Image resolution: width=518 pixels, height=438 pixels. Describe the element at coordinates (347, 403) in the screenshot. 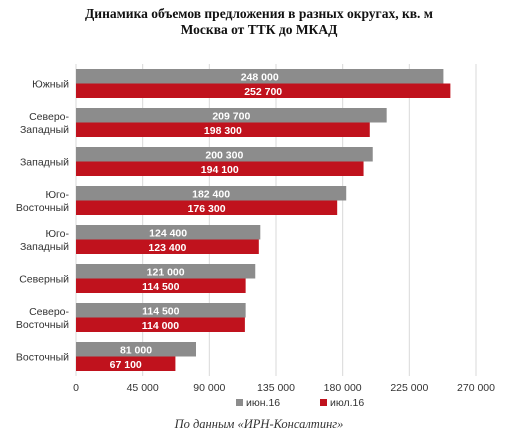

I see `legend-label: июл.16` at that location.